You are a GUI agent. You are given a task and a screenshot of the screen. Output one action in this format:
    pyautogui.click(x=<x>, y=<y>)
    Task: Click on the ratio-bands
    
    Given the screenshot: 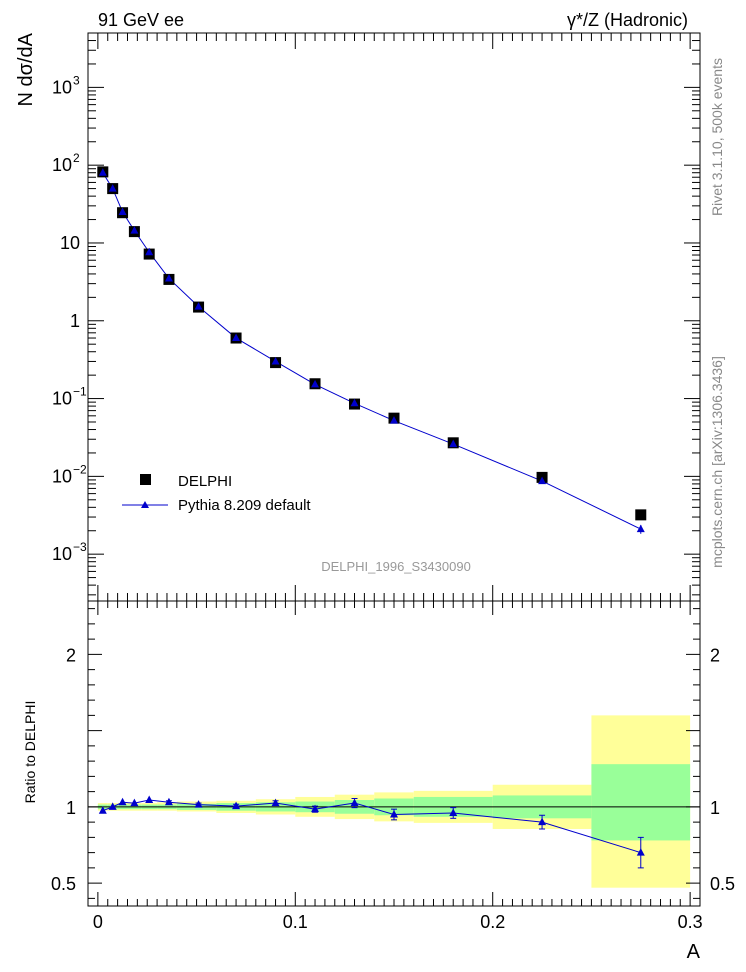 What is the action you would take?
    pyautogui.click(x=394, y=801)
    